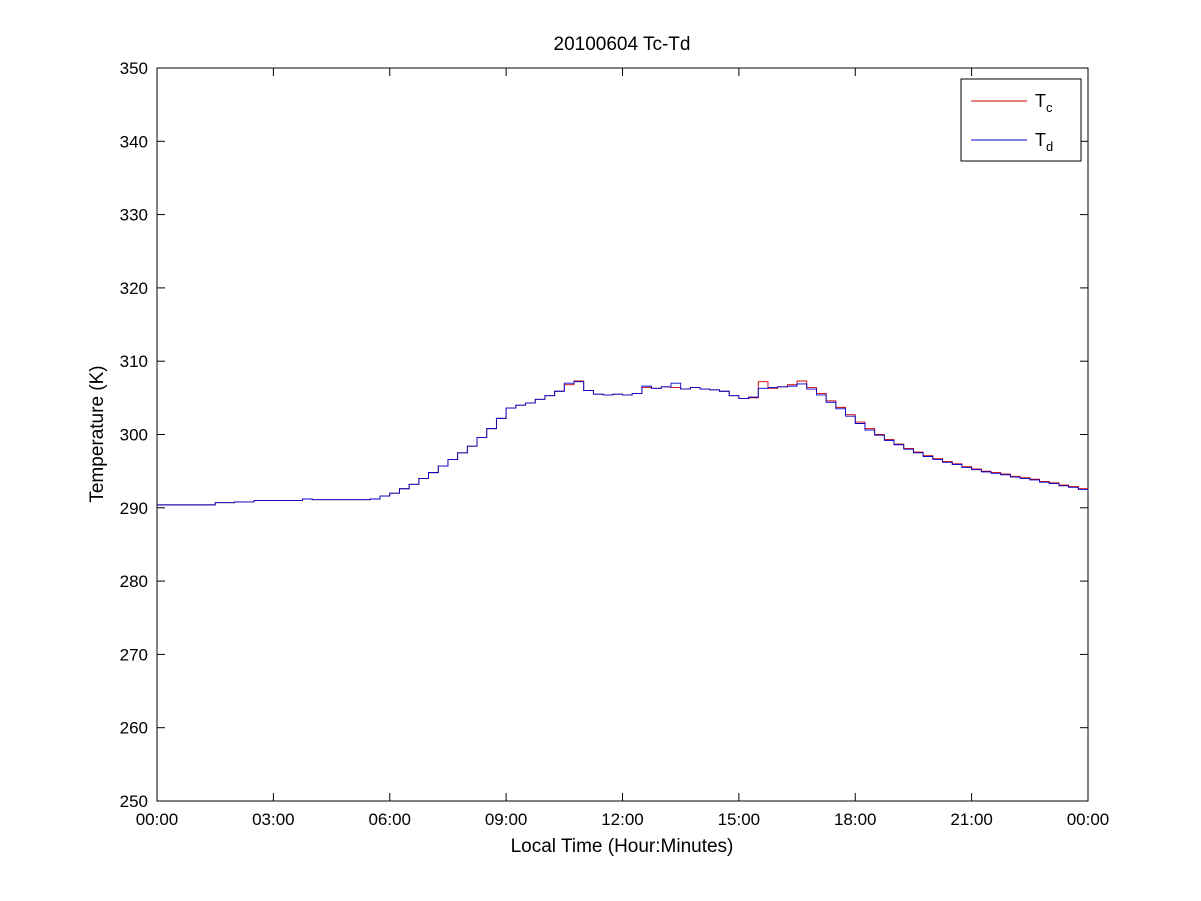 The width and height of the screenshot is (1201, 901). I want to click on y-tick-label: 340, so click(134, 141).